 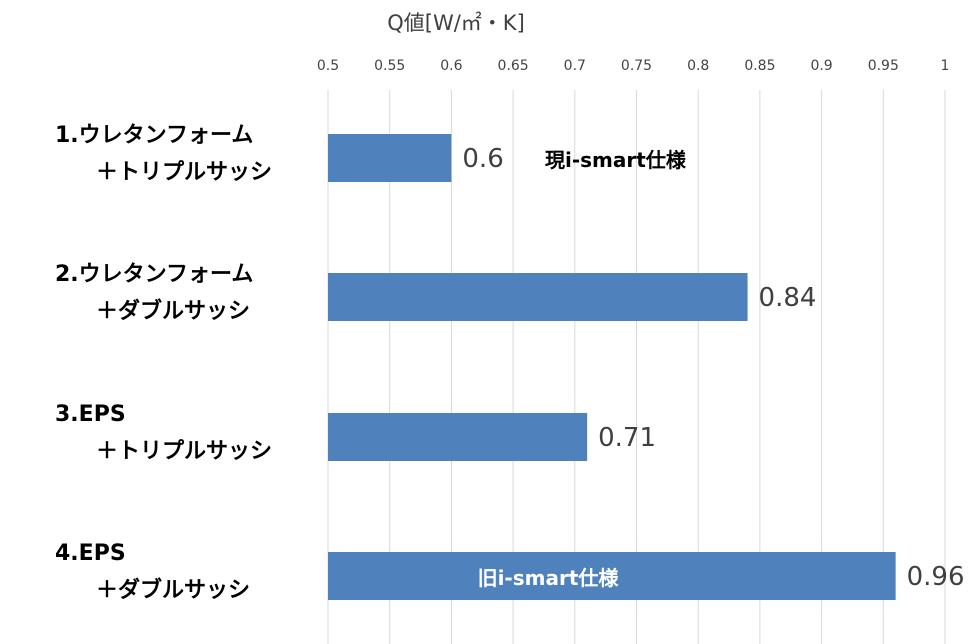 What do you see at coordinates (482, 159) in the screenshot?
I see `data-label: 0.6` at bounding box center [482, 159].